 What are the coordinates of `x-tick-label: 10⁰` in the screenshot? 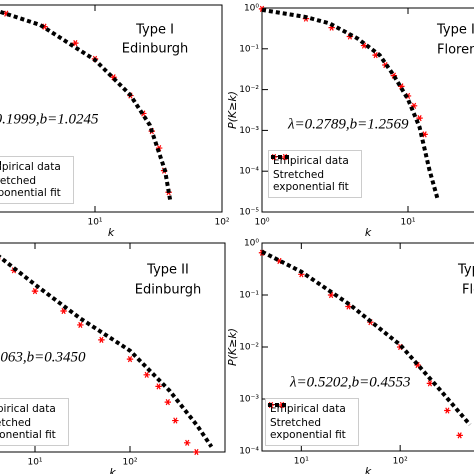 It's located at (261, 223).